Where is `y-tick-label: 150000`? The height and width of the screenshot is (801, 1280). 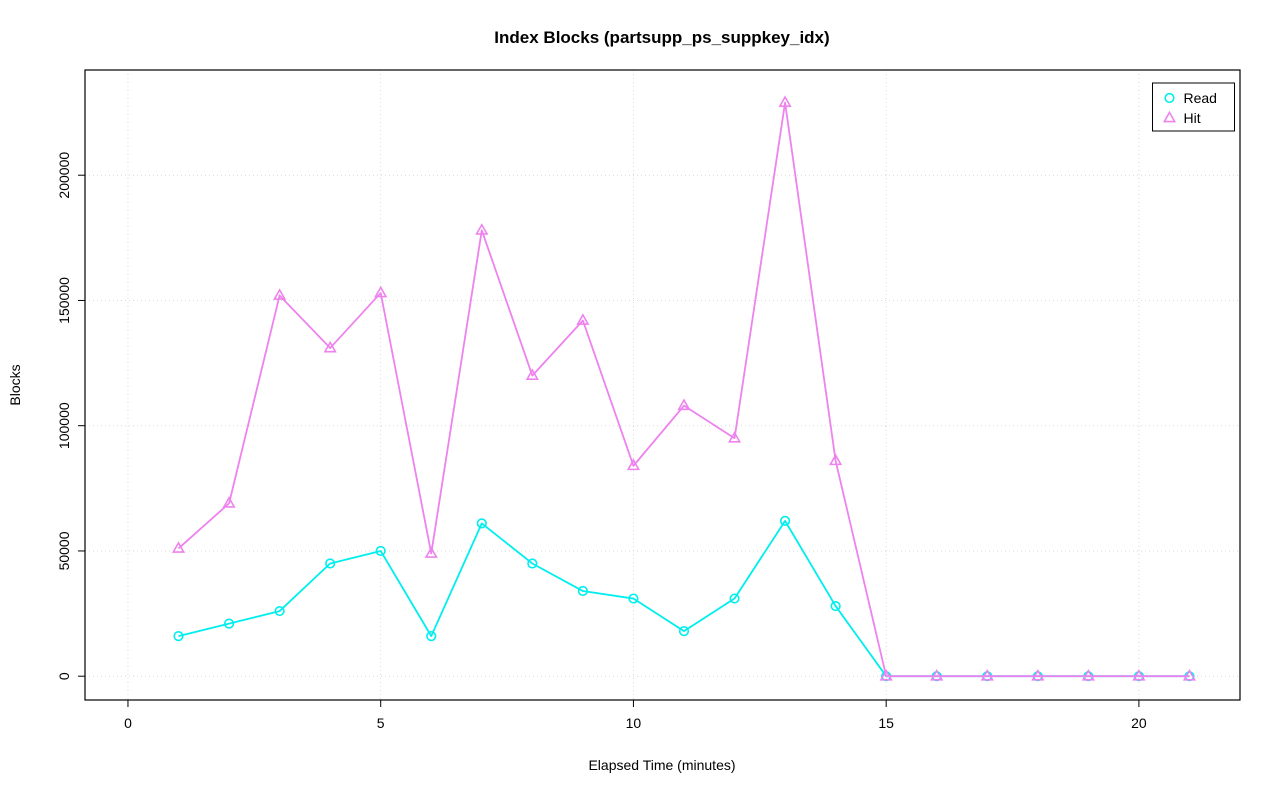 y-tick-label: 150000 is located at coordinates (64, 300).